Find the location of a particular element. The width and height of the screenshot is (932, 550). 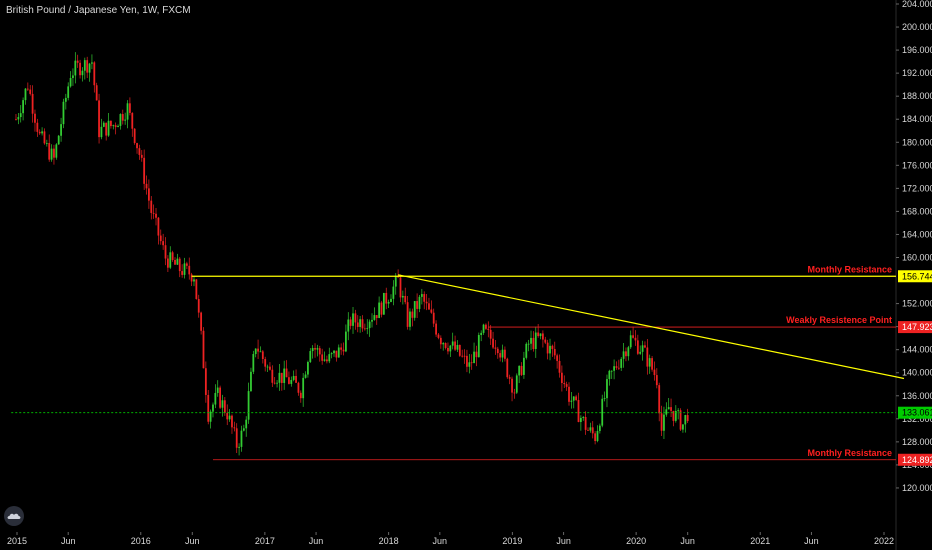

x-tick-label: 2018 is located at coordinates (389, 541).